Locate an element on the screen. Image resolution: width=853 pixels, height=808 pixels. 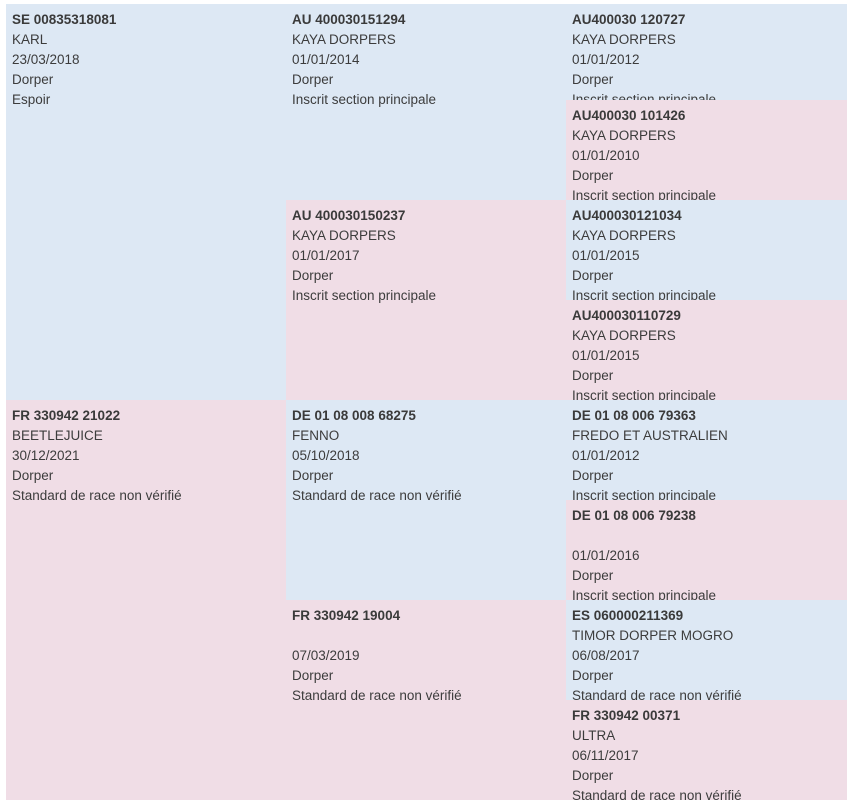
animal-birth-date: 06/11/2017 is located at coordinates (605, 755).